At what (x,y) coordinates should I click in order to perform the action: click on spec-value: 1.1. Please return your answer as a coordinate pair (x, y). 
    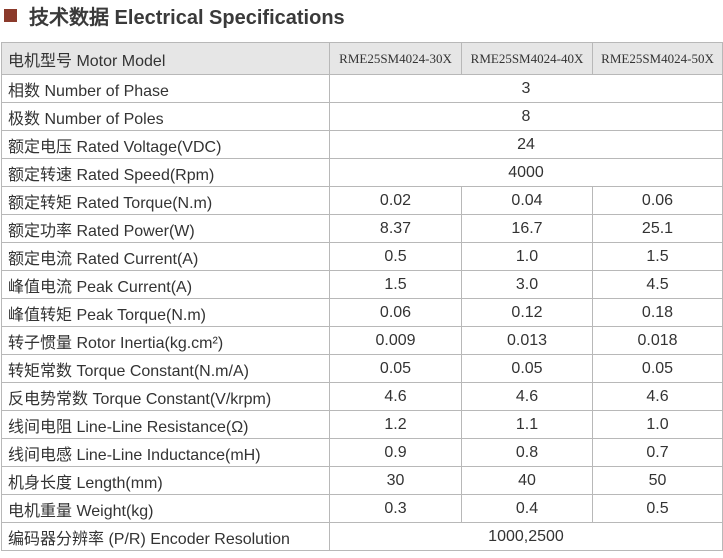
    Looking at the image, I should click on (527, 424).